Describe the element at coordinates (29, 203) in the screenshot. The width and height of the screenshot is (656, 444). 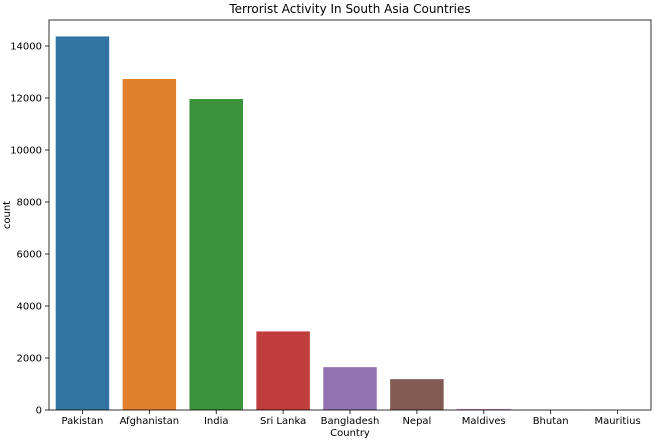
I see `y-tick-label: 8000` at that location.